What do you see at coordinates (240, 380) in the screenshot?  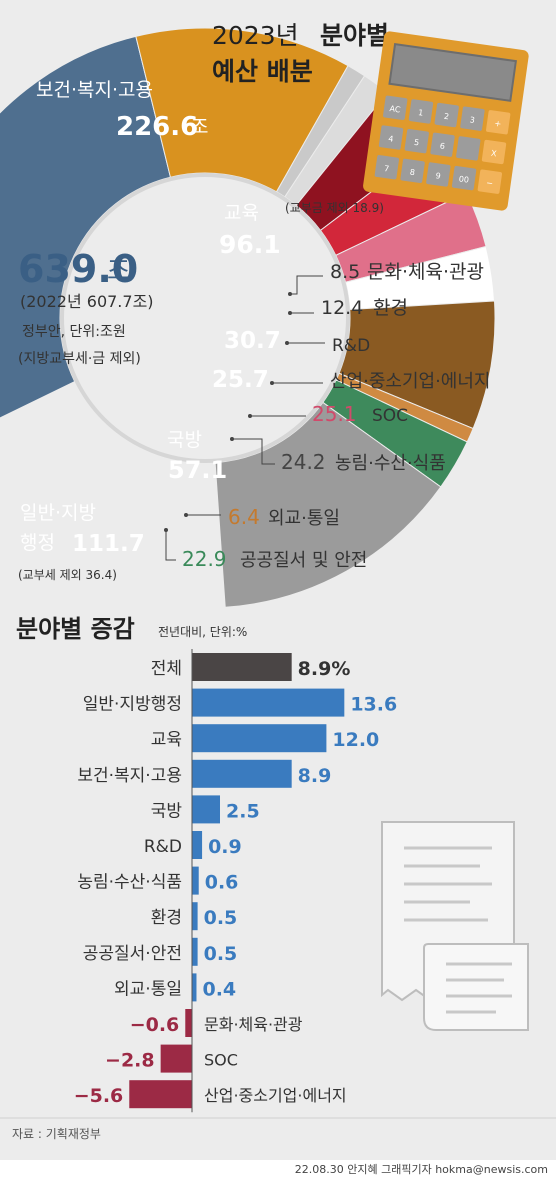 I see `label-industry-value: 25.7` at bounding box center [240, 380].